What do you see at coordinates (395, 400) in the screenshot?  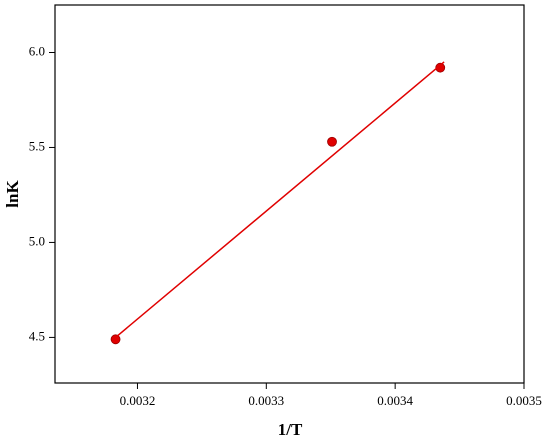 I see `x-tick-label: 0.0034` at bounding box center [395, 400].